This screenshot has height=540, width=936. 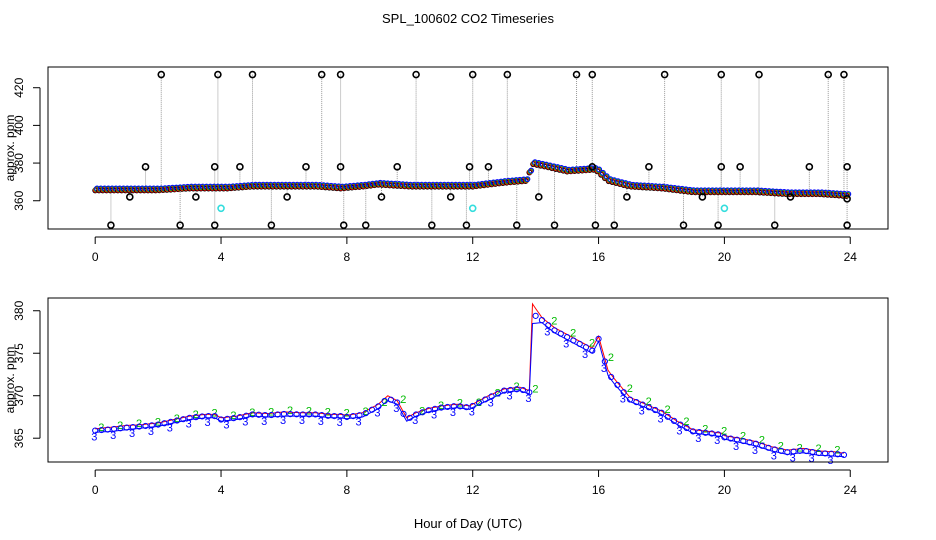 I want to click on top-y-tick-label: 420, so click(x=19, y=87).